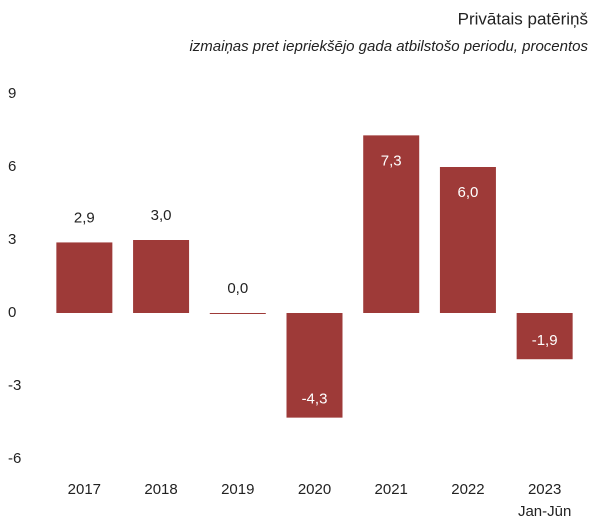 Image resolution: width=596 pixels, height=521 pixels. I want to click on value-label: 7,3, so click(391, 160).